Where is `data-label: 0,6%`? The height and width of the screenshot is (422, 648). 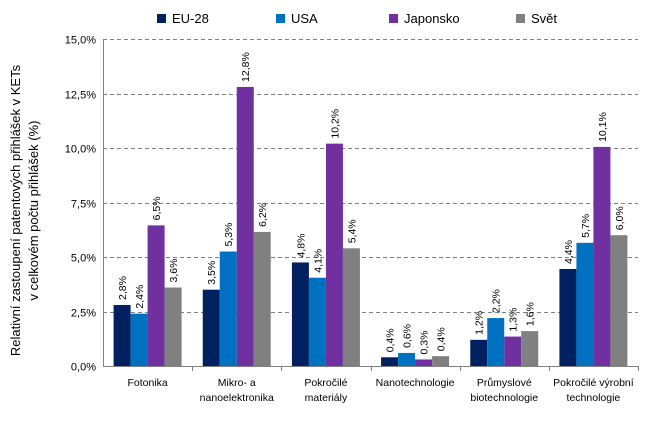
data-label: 0,6% is located at coordinates (408, 336).